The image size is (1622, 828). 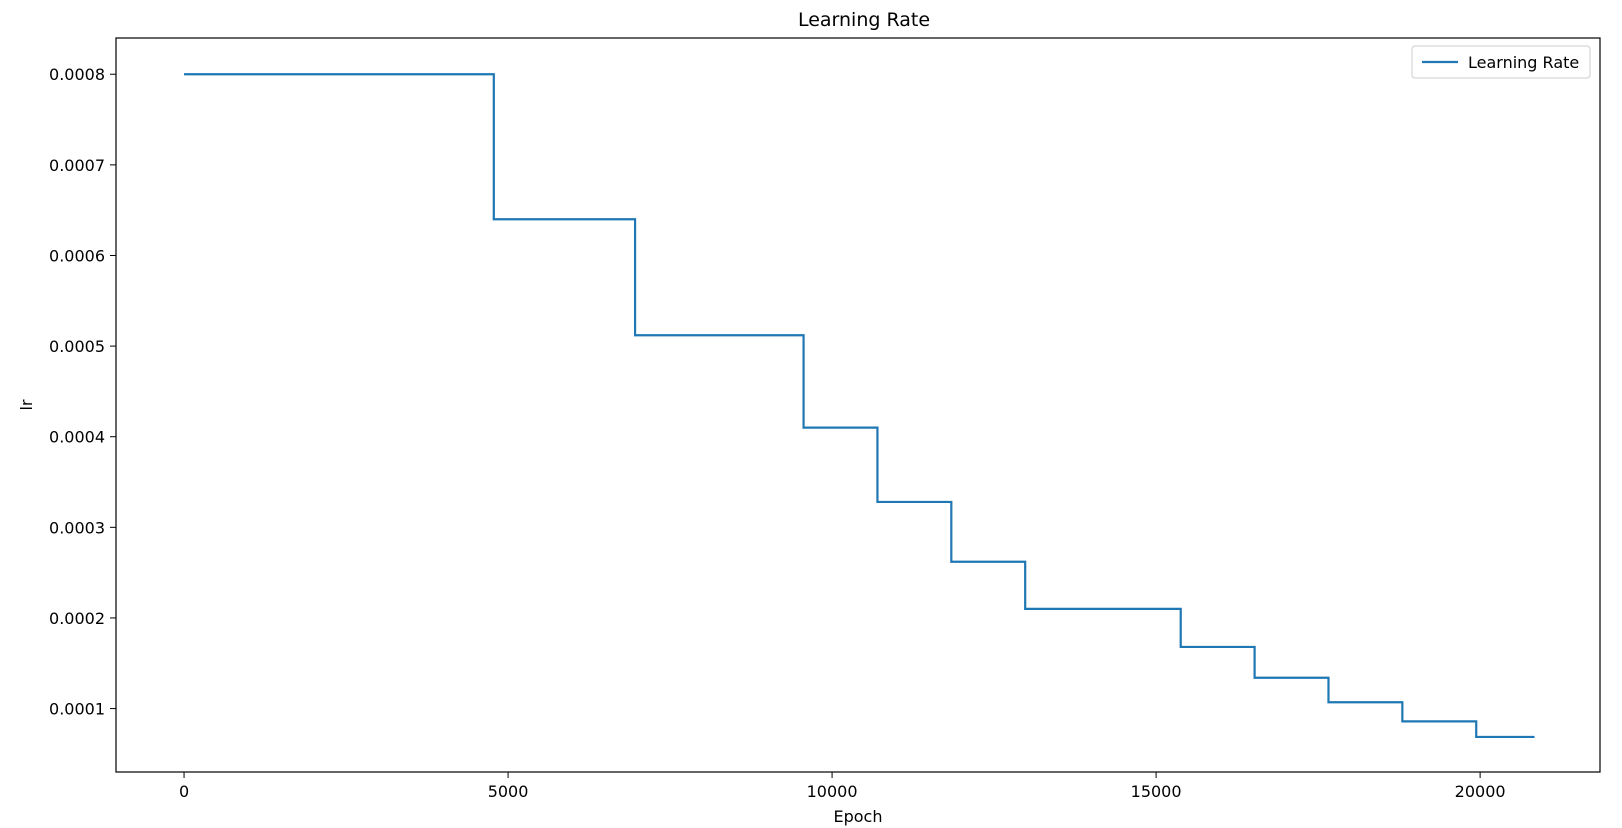 What do you see at coordinates (77, 527) in the screenshot?
I see `y-tick-label: 0.0003` at bounding box center [77, 527].